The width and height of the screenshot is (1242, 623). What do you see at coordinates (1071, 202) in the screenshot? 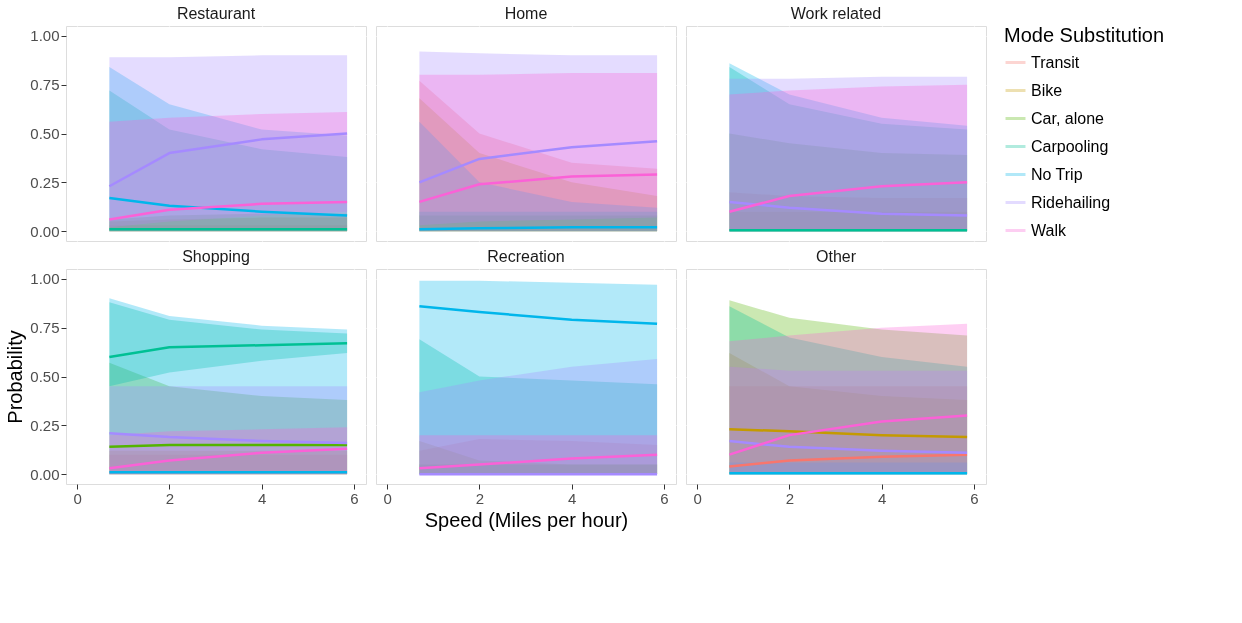
I see `legend-label: Ridehailing` at bounding box center [1071, 202].